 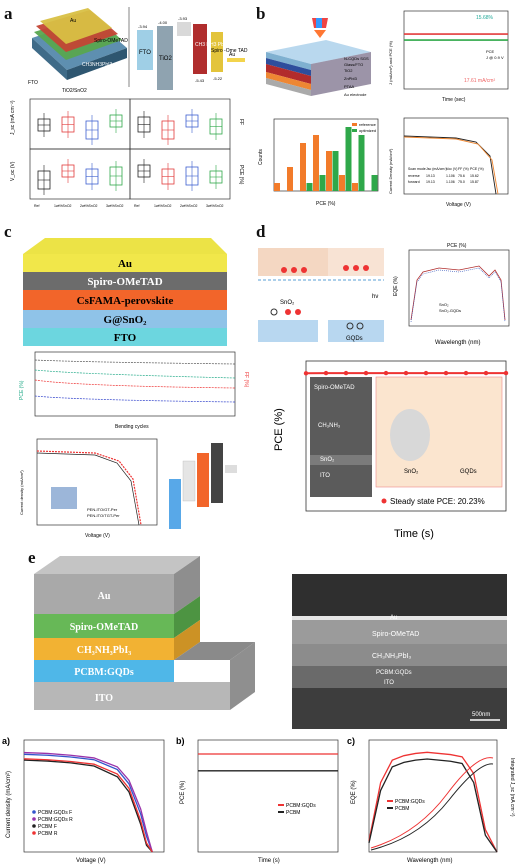 I want to click on b-jv-xlabel: Voltage (V), so click(x=458, y=205).